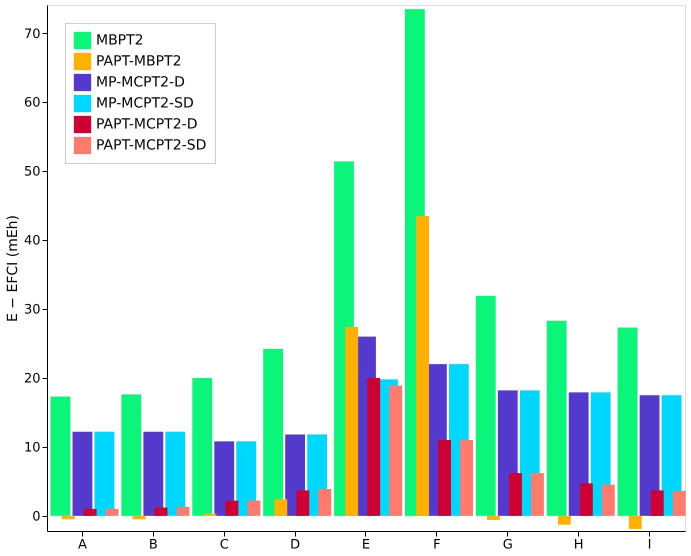 This screenshot has height=556, width=691. What do you see at coordinates (32, 34) in the screenshot?
I see `y-tick-label: 70` at bounding box center [32, 34].